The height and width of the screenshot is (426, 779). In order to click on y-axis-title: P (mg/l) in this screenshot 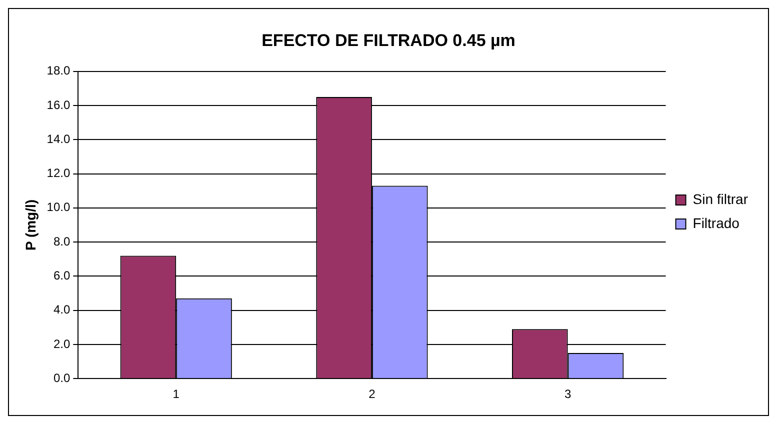, I will do `click(30, 225)`.